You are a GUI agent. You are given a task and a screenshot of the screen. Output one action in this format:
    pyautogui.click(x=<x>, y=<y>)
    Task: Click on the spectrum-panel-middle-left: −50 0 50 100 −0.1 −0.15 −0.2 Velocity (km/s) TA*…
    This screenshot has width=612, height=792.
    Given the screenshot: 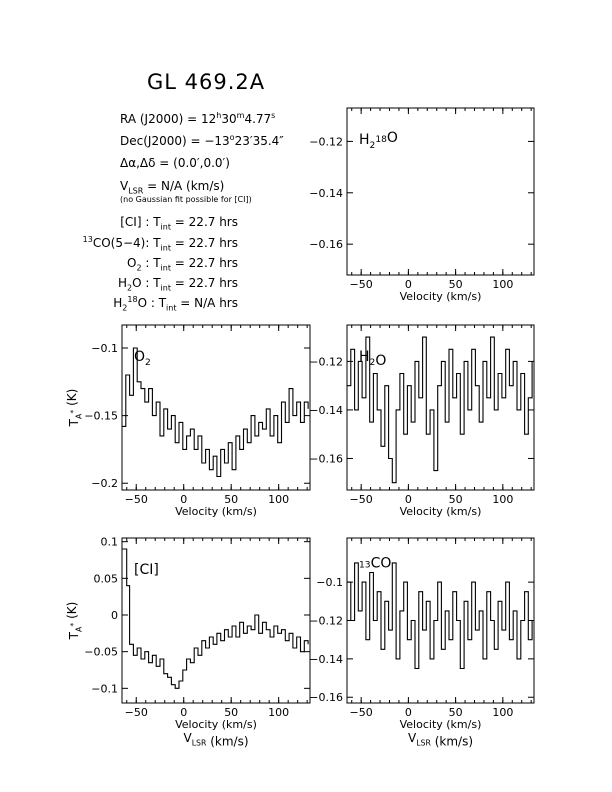 What is the action you would take?
    pyautogui.click(x=188, y=421)
    